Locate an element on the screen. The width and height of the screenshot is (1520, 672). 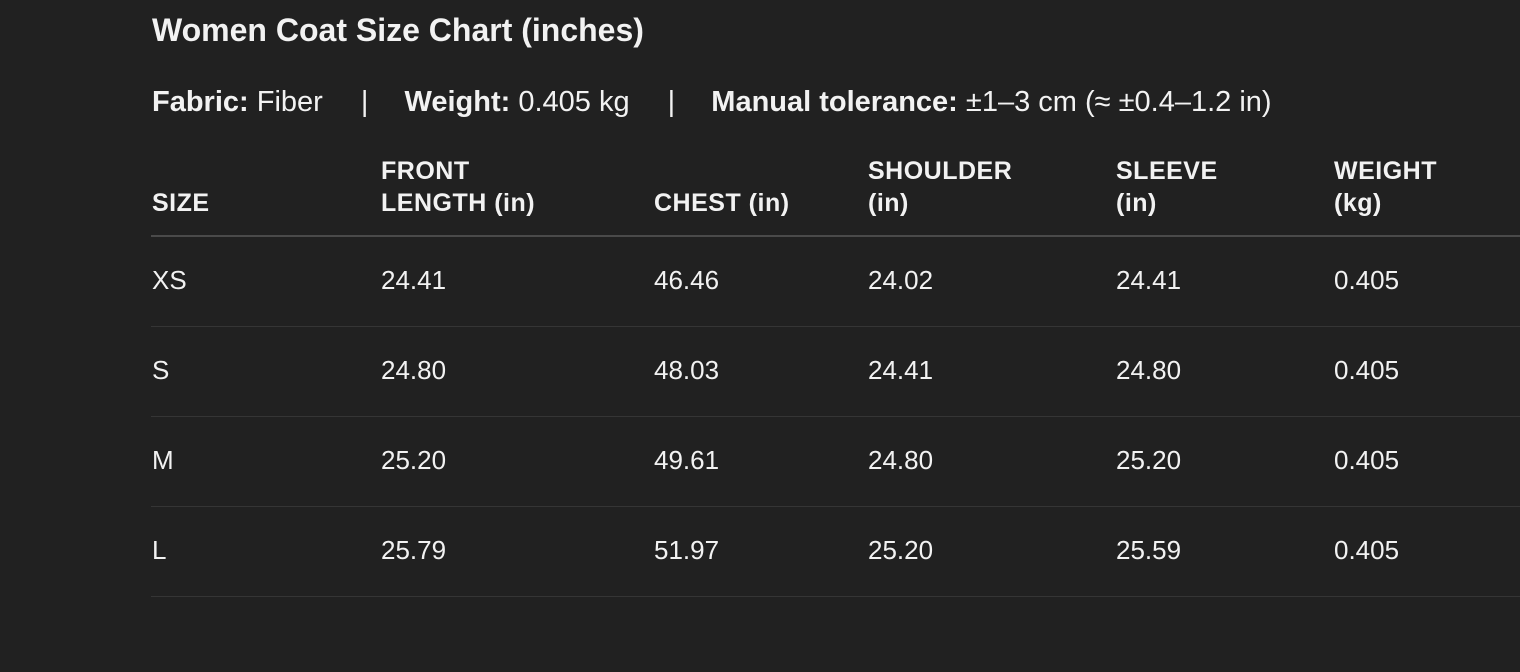
column-header-line: WEIGHT is located at coordinates (1385, 171).